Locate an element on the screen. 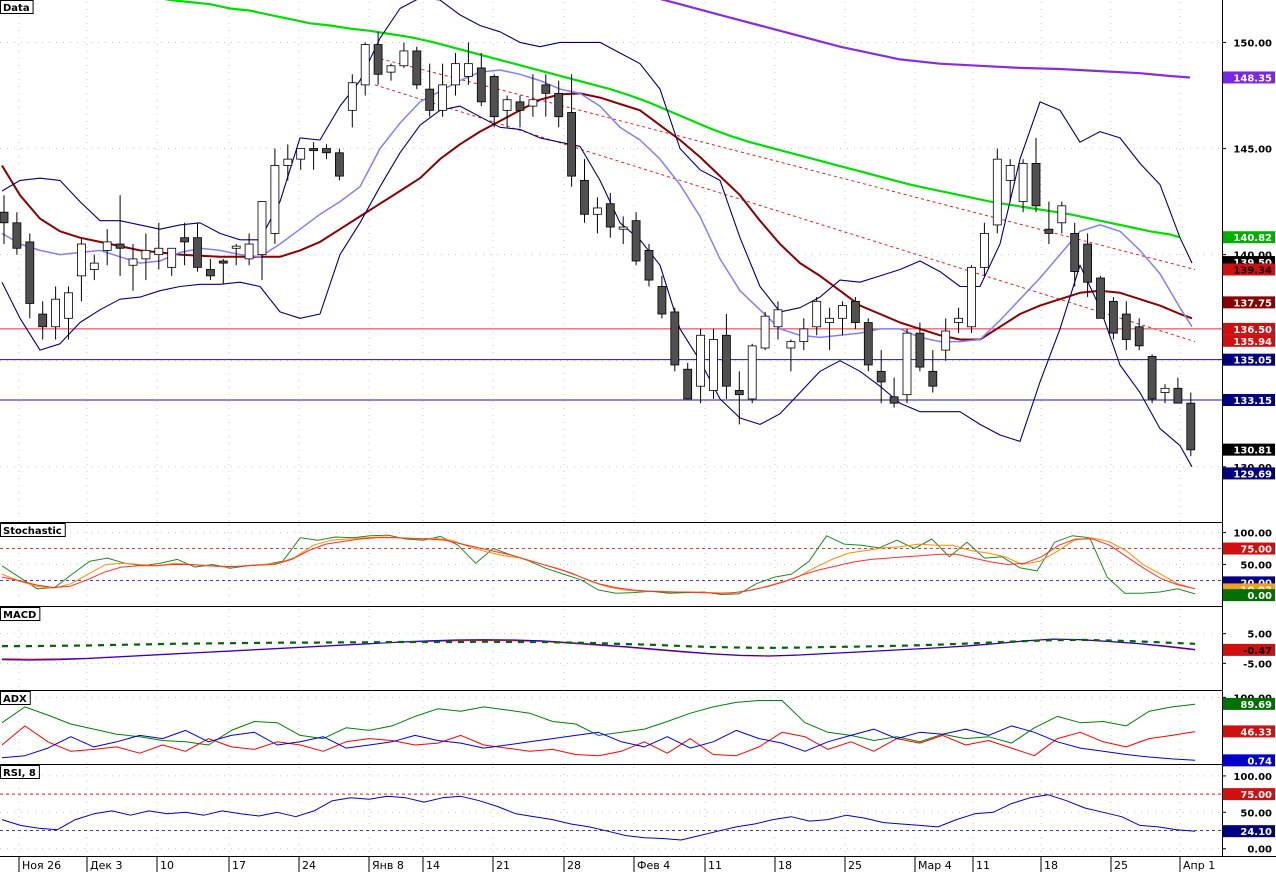  date-tick-label: 25 is located at coordinates (855, 865).